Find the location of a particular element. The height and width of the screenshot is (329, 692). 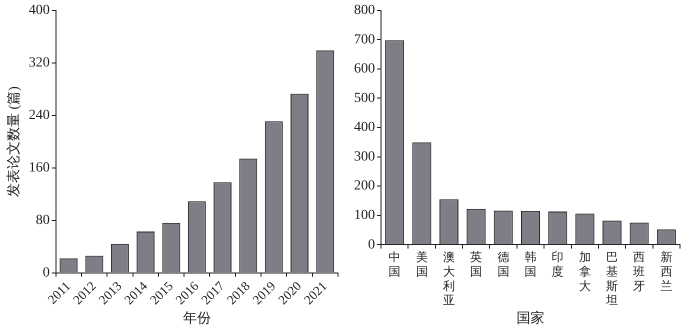

y-tick-label: 80 is located at coordinates (43, 220).